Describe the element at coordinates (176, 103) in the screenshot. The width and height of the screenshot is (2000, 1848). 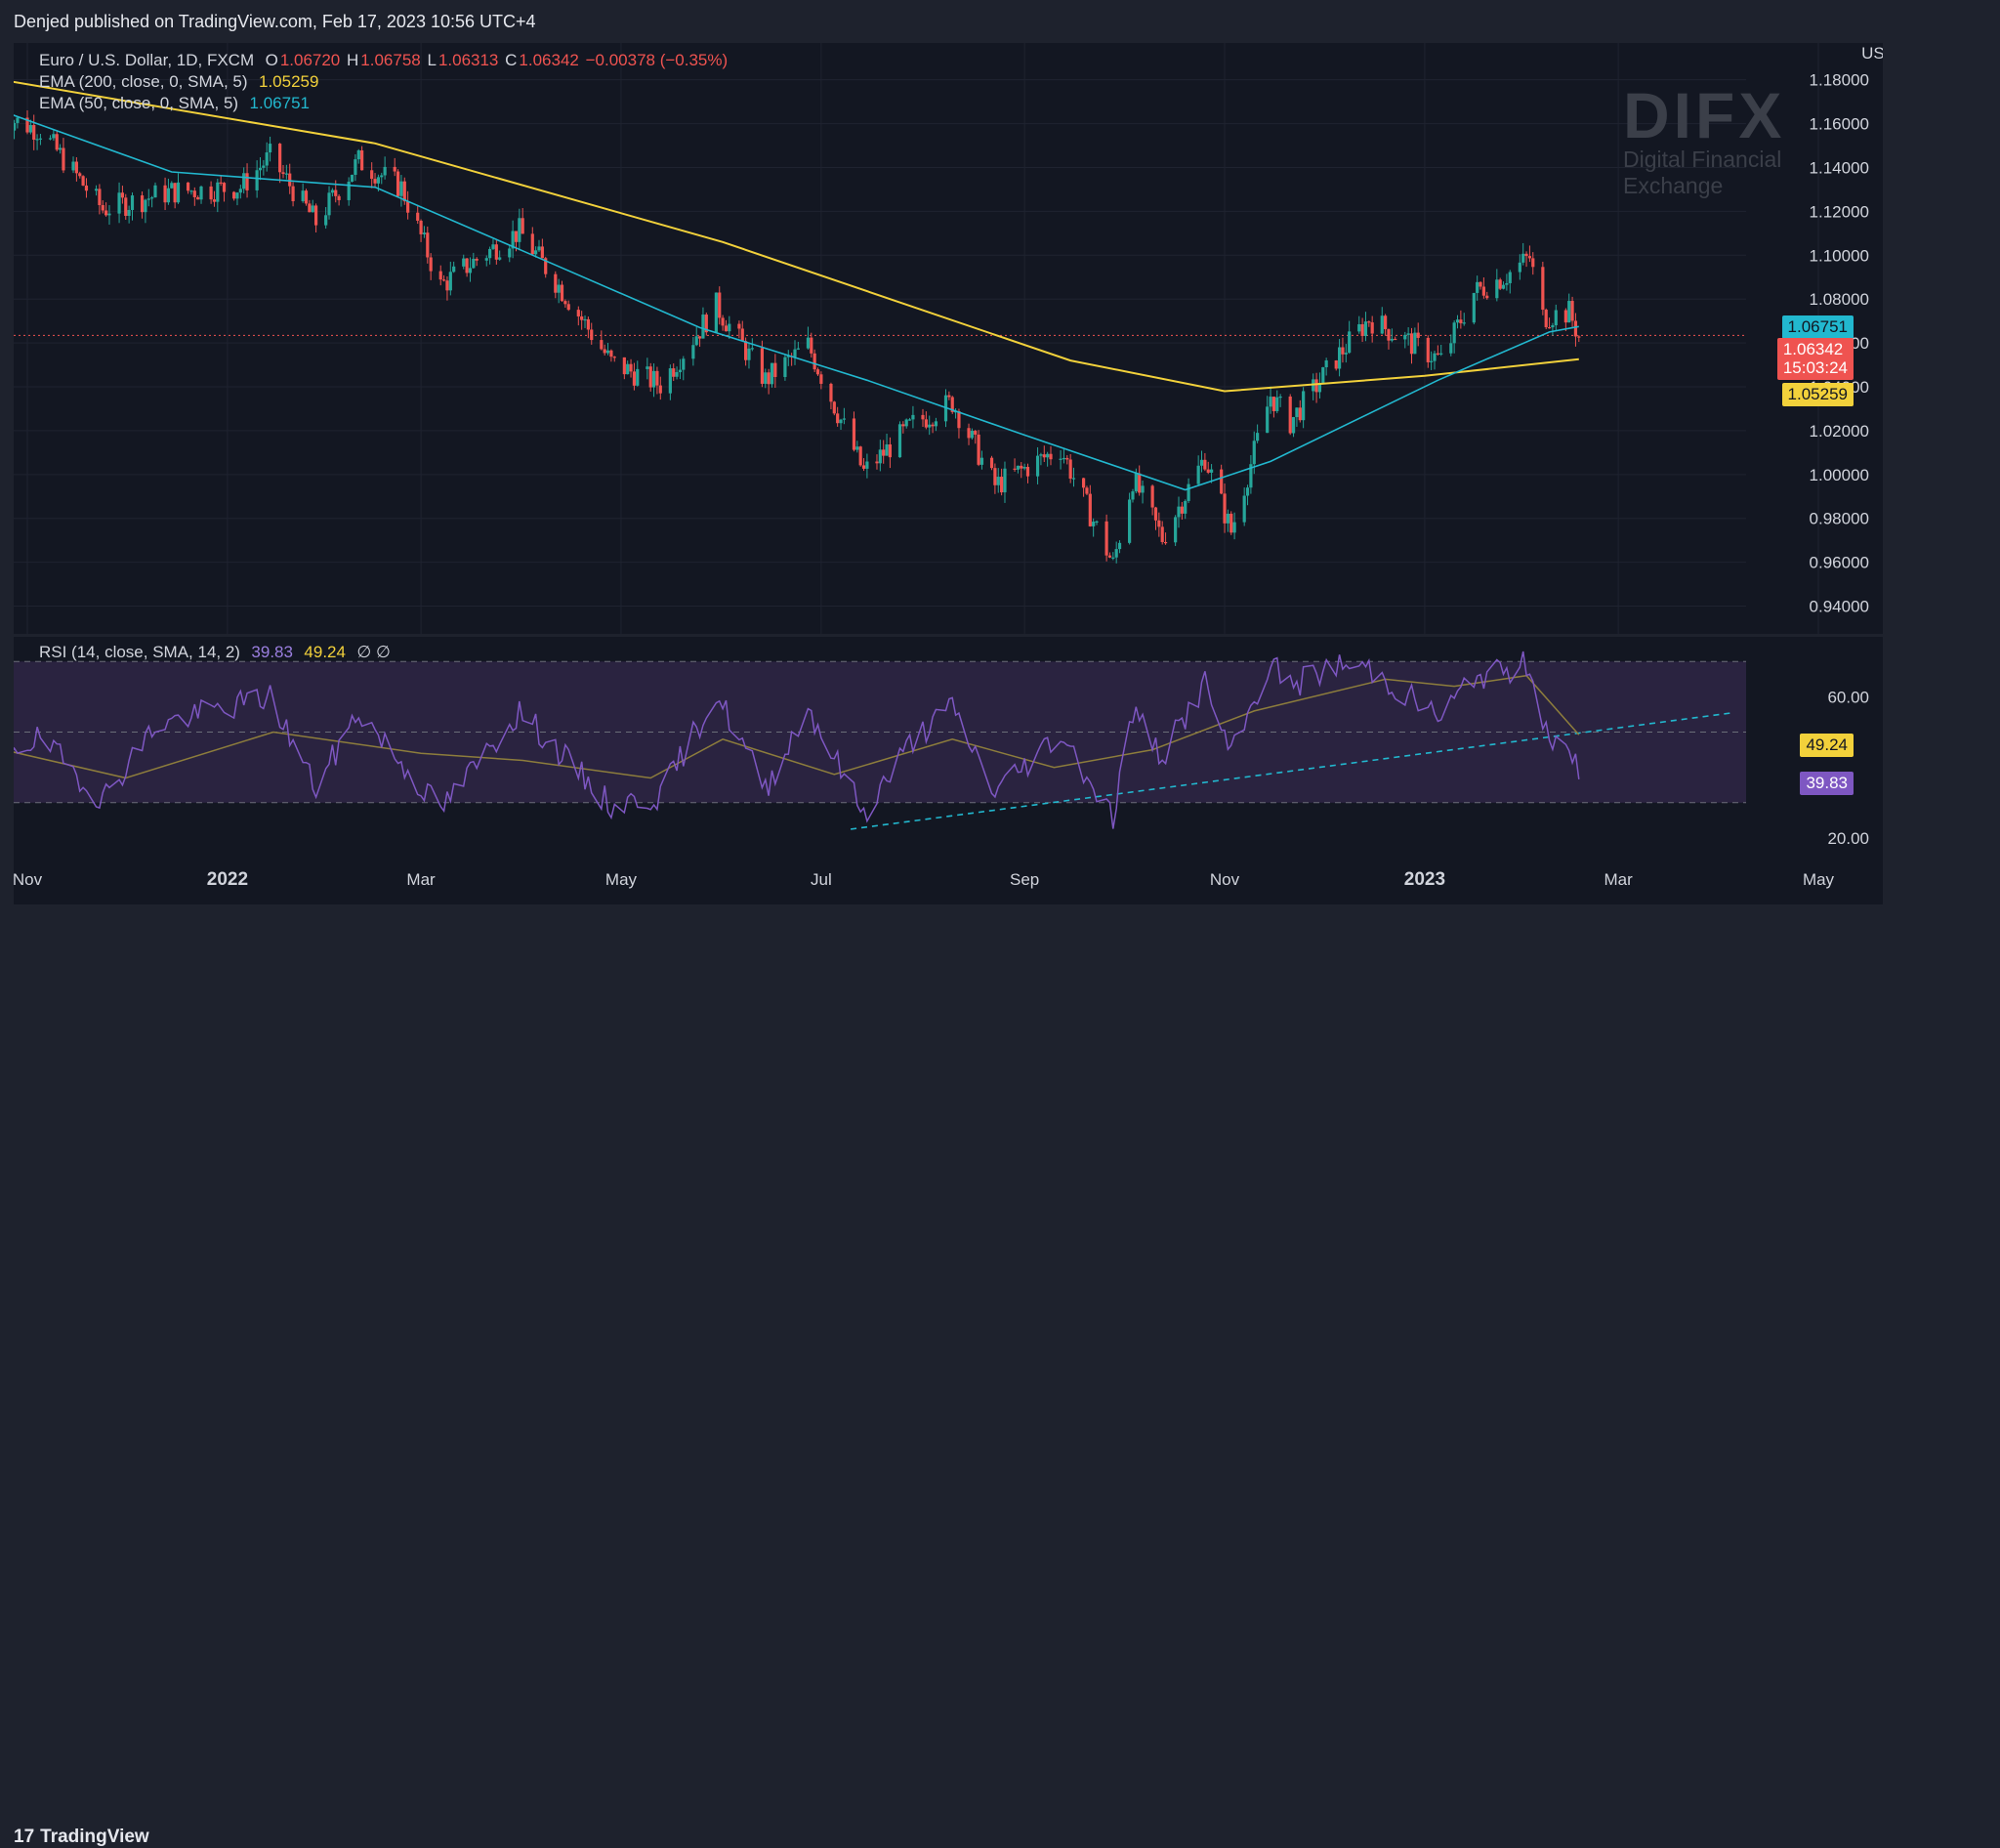
I see `ema50-legend: EMA (50, close, 0, SMA, 5) 1.06751` at that location.